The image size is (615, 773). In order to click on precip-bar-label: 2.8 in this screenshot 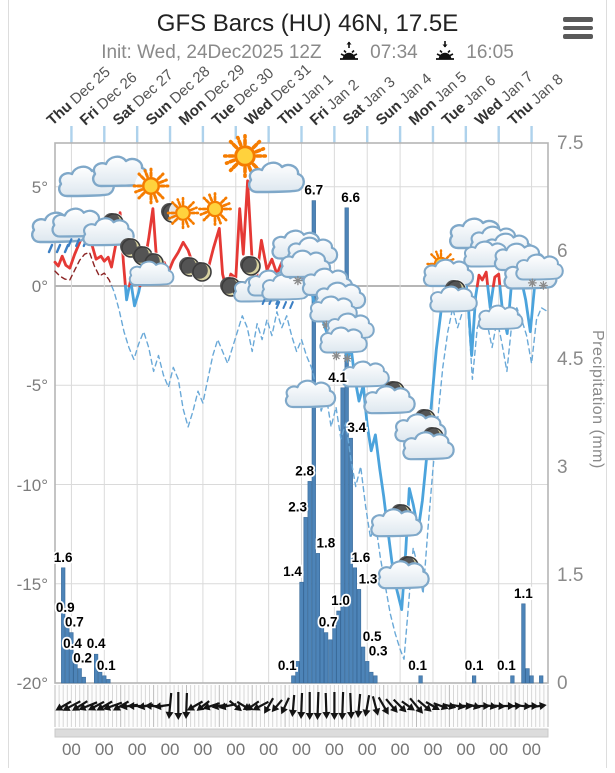, I will do `click(304, 470)`.